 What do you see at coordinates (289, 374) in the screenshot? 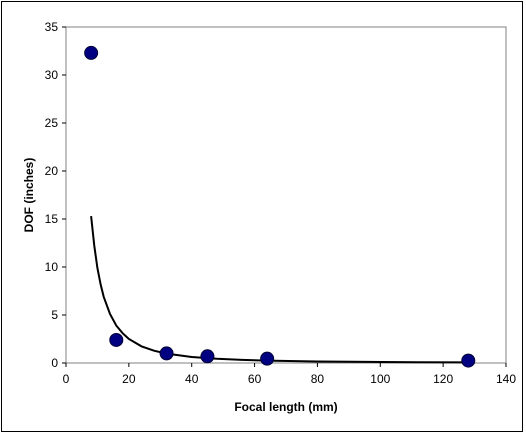
I see `x-axis: 0 20 40 60 80 100 120 140` at bounding box center [289, 374].